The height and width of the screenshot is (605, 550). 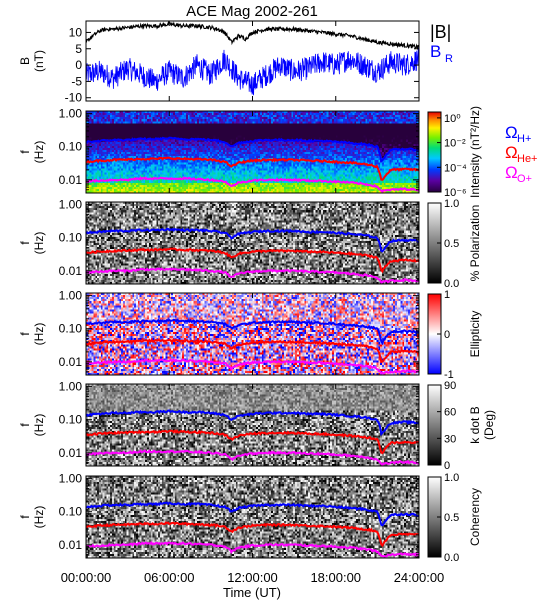 What do you see at coordinates (78, 49) in the screenshot?
I see `b-y-tick-label: 5` at bounding box center [78, 49].